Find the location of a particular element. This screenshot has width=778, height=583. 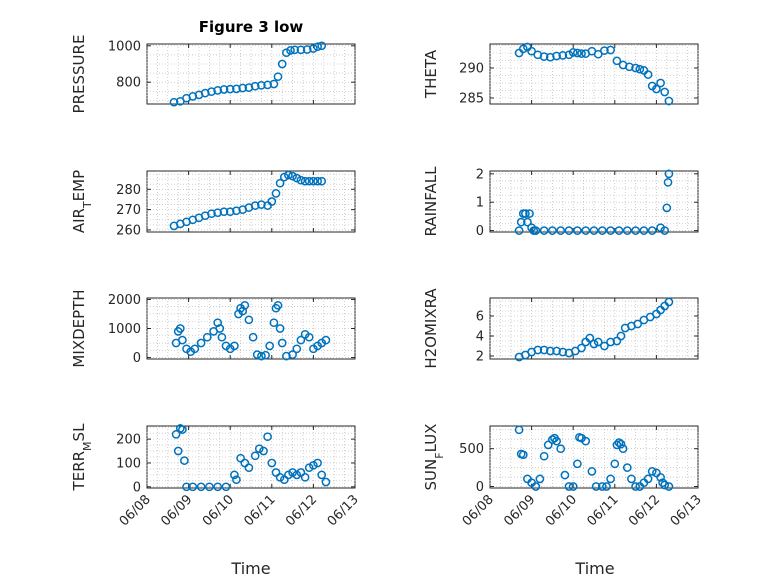

y-axis-label: SUNFLUX is located at coordinates (434, 457).